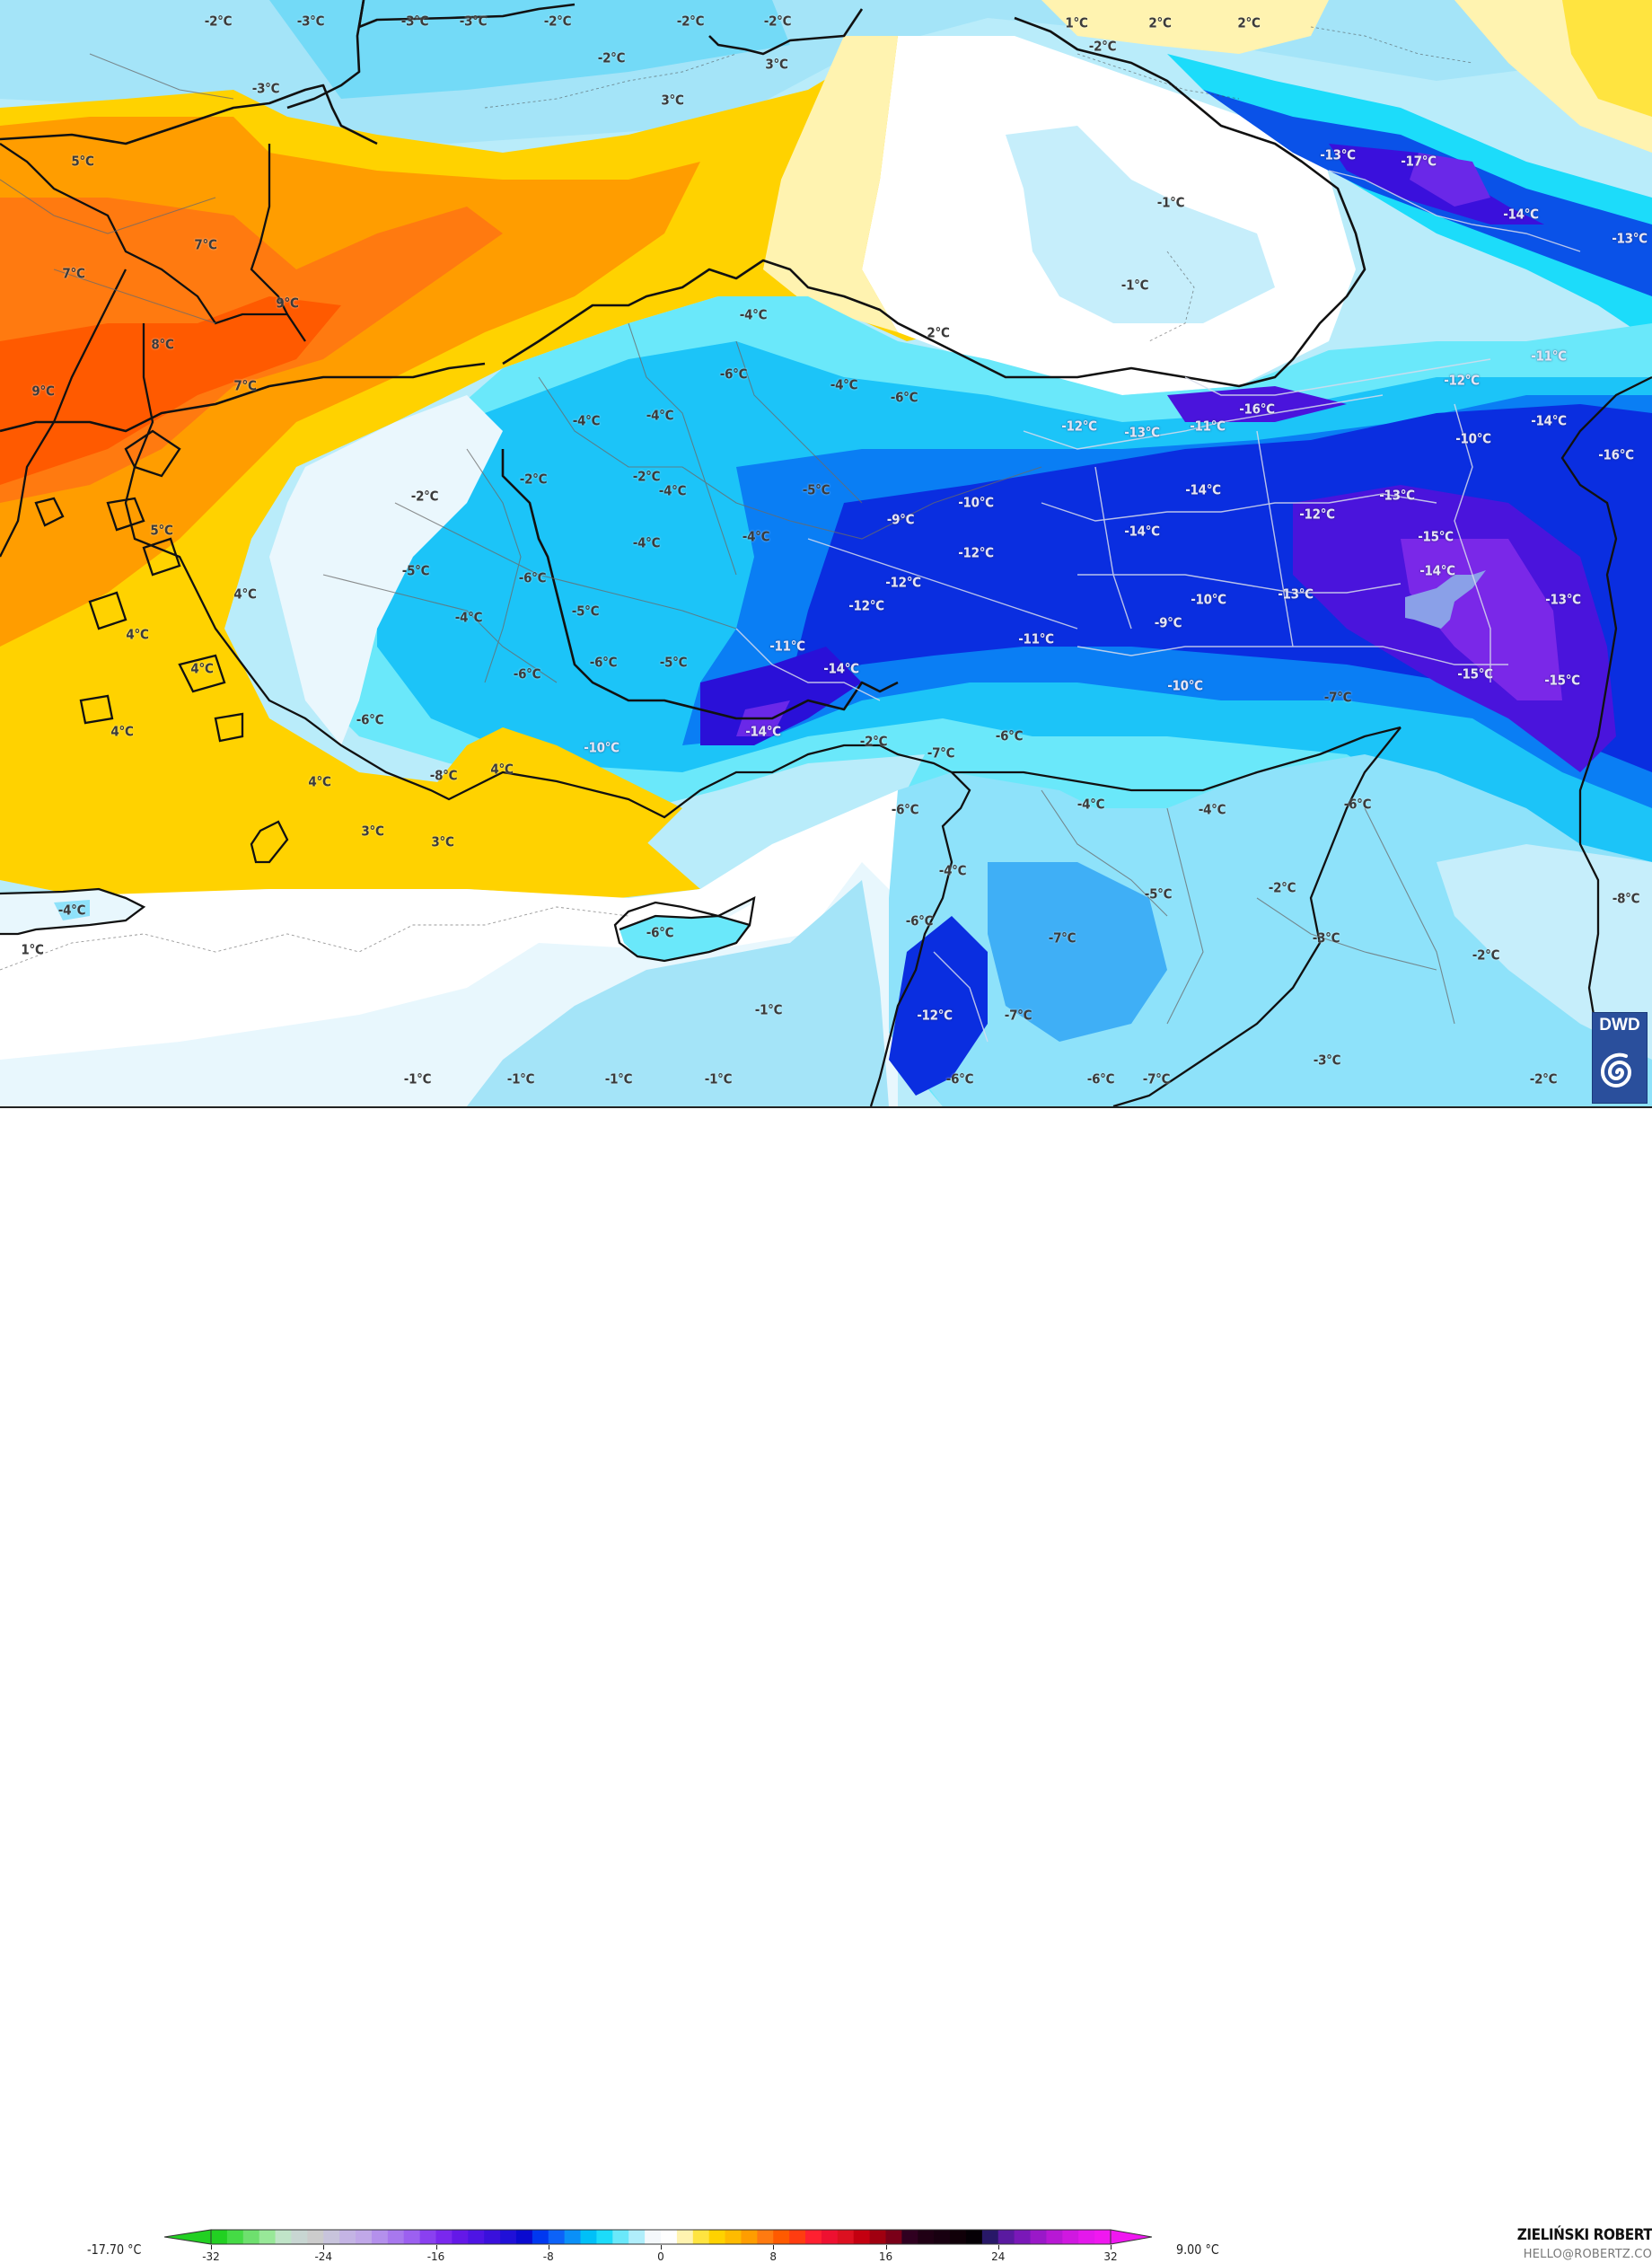  I want to click on colorbar-tick-label: 0, so click(661, 2256).